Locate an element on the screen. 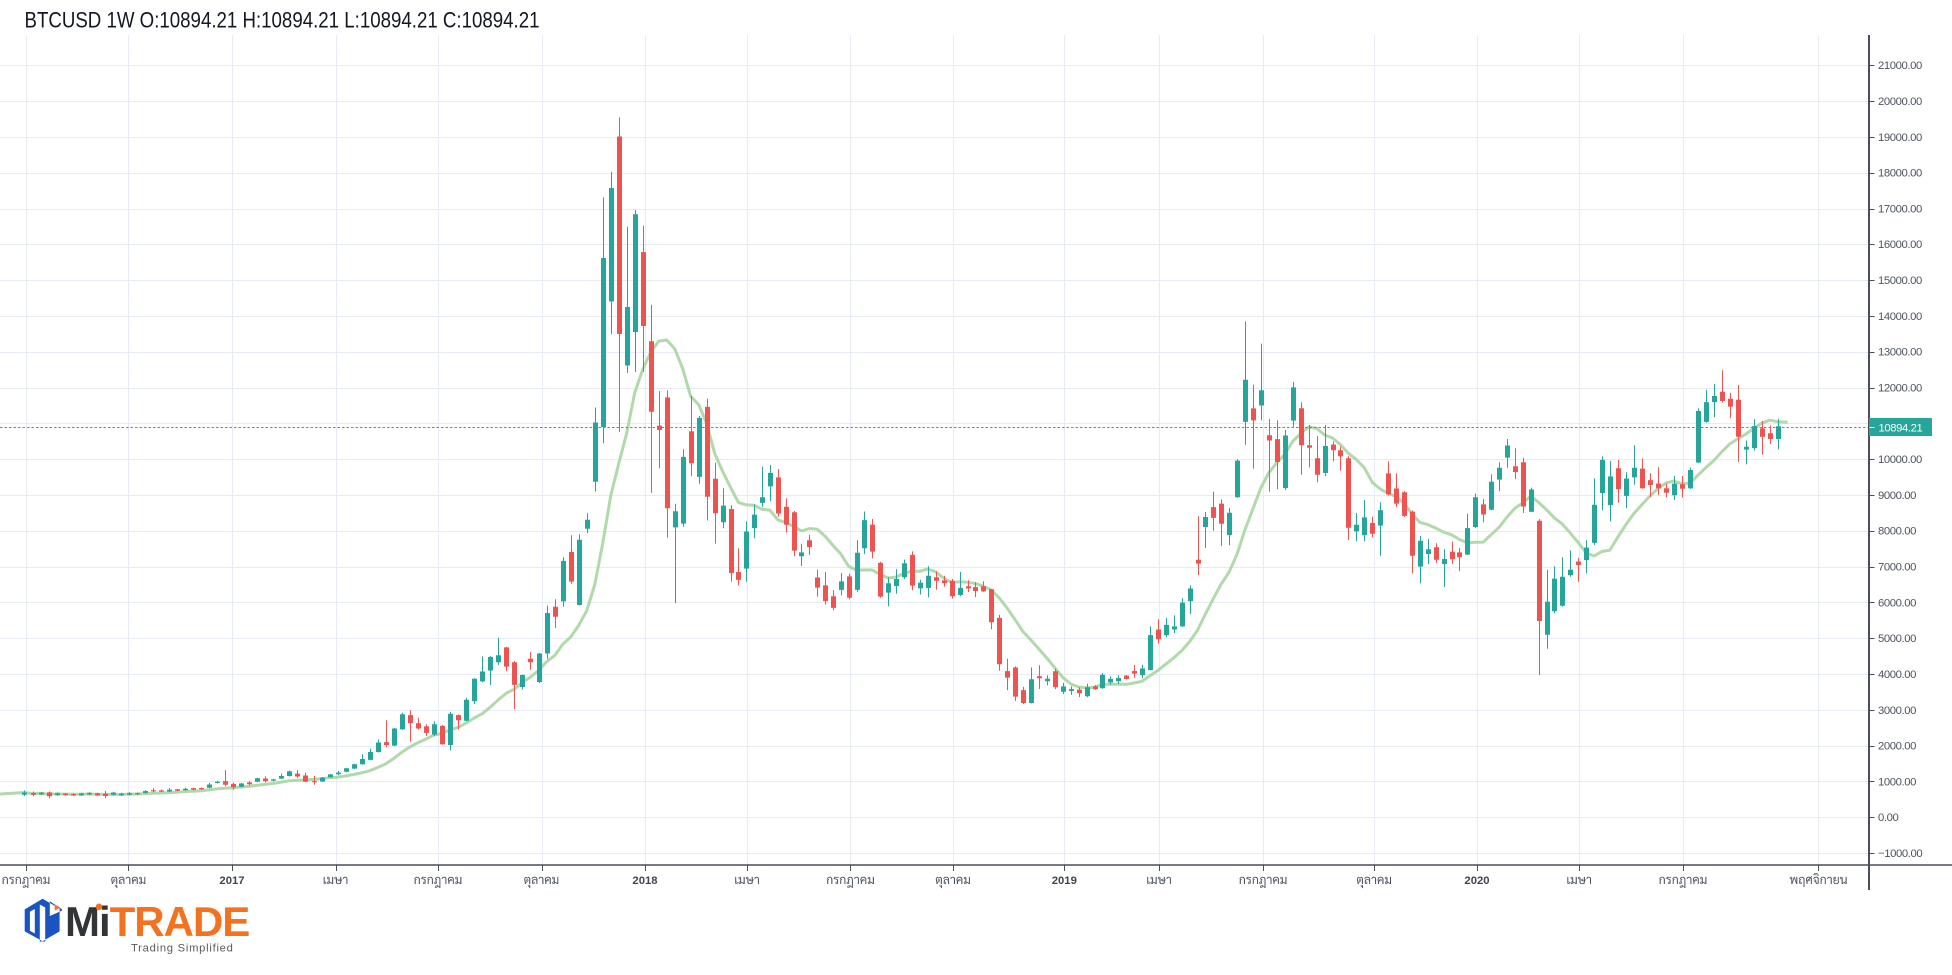 This screenshot has width=1952, height=975. svg-text: 15000.00 is located at coordinates (1900, 281).